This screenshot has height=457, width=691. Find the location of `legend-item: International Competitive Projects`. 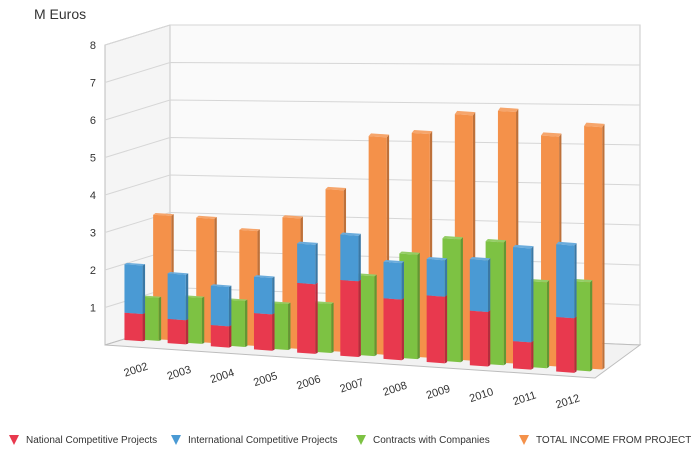

legend-item: International Competitive Projects is located at coordinates (254, 440).